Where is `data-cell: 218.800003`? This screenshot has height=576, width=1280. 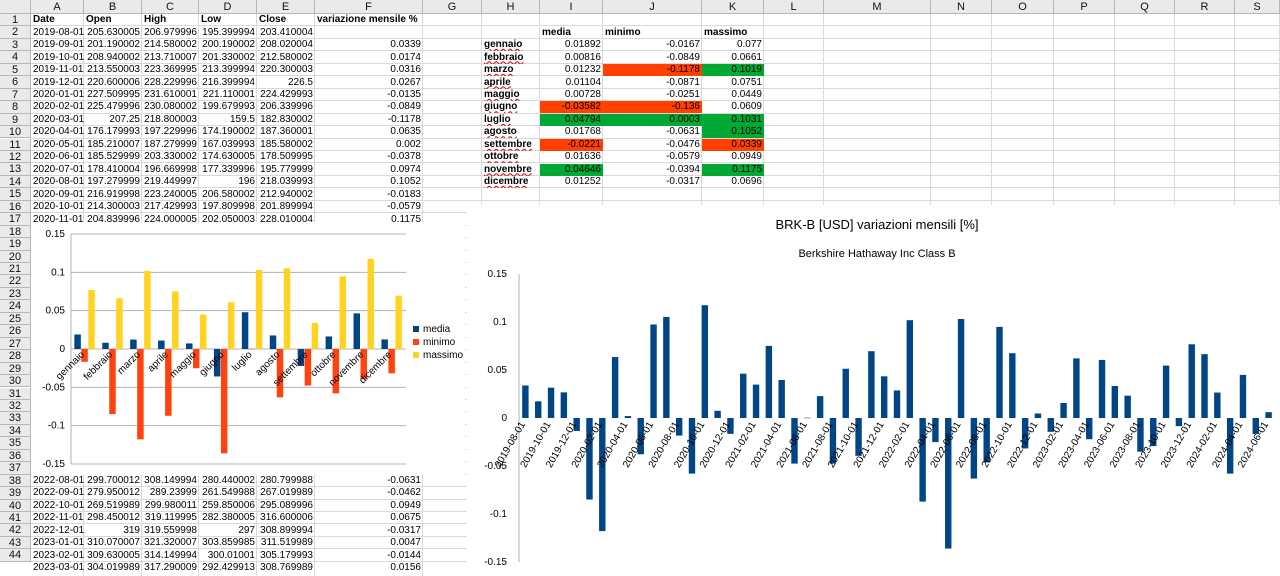 data-cell: 218.800003 is located at coordinates (170, 119).